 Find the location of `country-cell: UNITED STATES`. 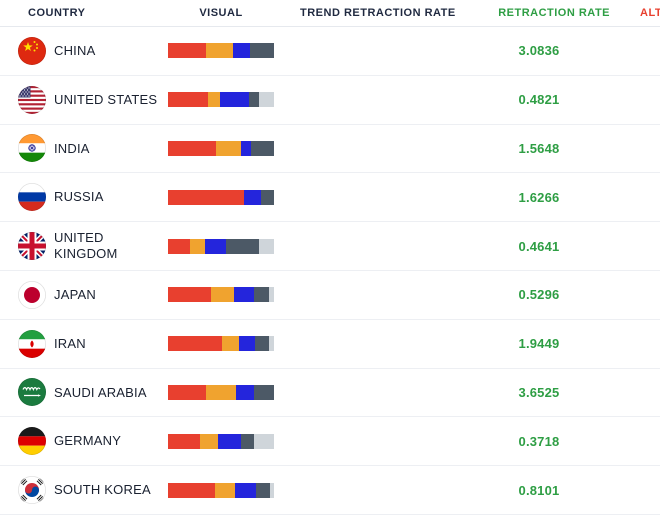

country-cell: UNITED STATES is located at coordinates (84, 99).